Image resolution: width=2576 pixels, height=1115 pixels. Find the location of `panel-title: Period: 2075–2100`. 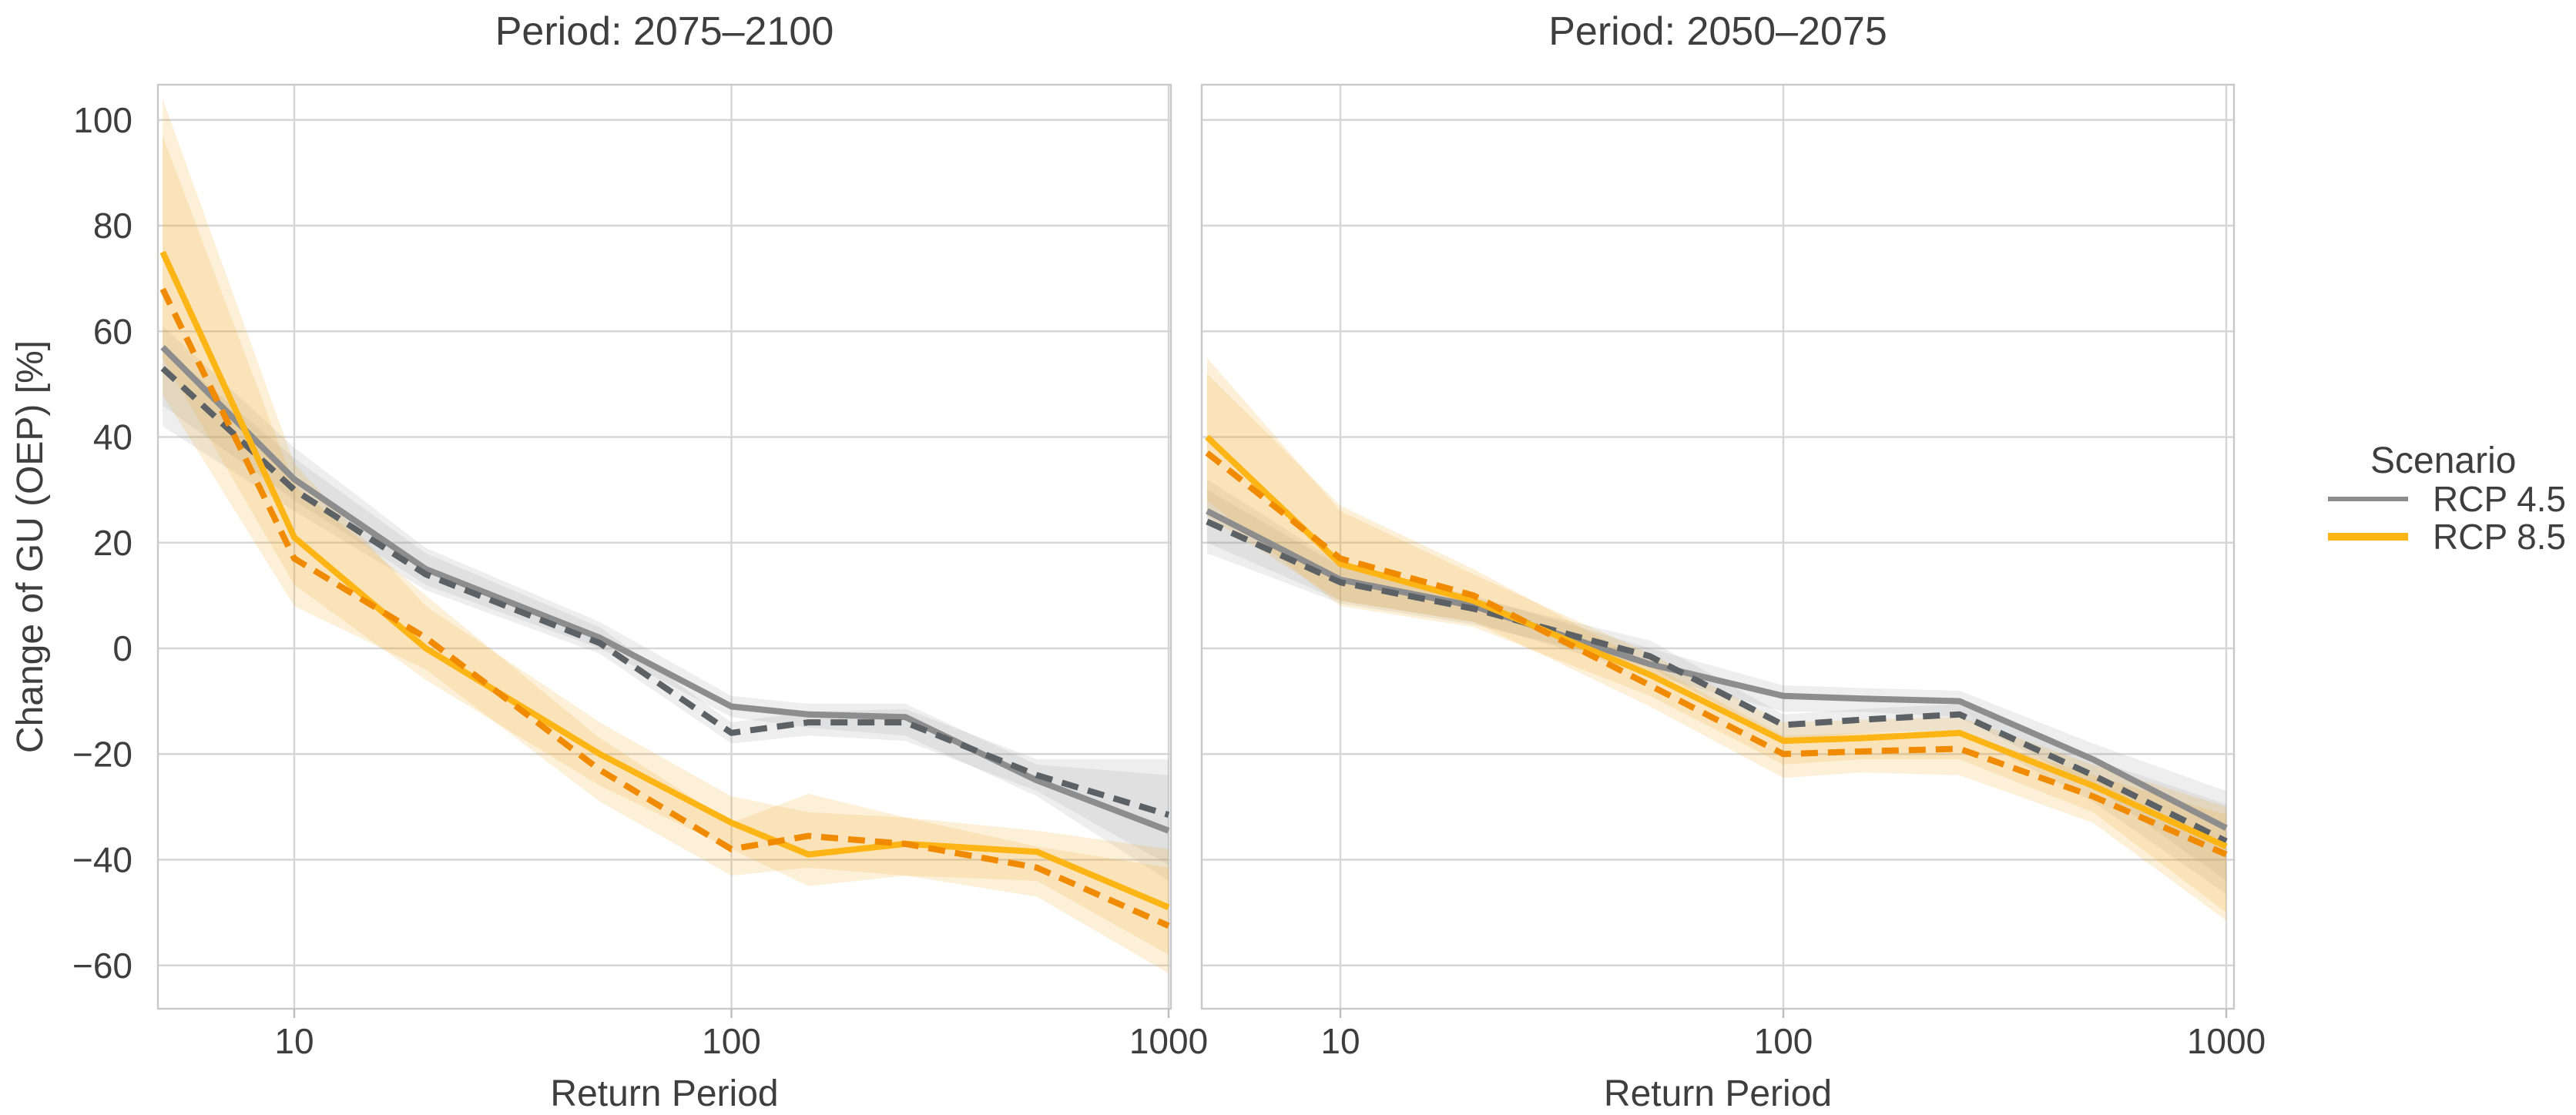

panel-title: Period: 2075–2100 is located at coordinates (664, 32).